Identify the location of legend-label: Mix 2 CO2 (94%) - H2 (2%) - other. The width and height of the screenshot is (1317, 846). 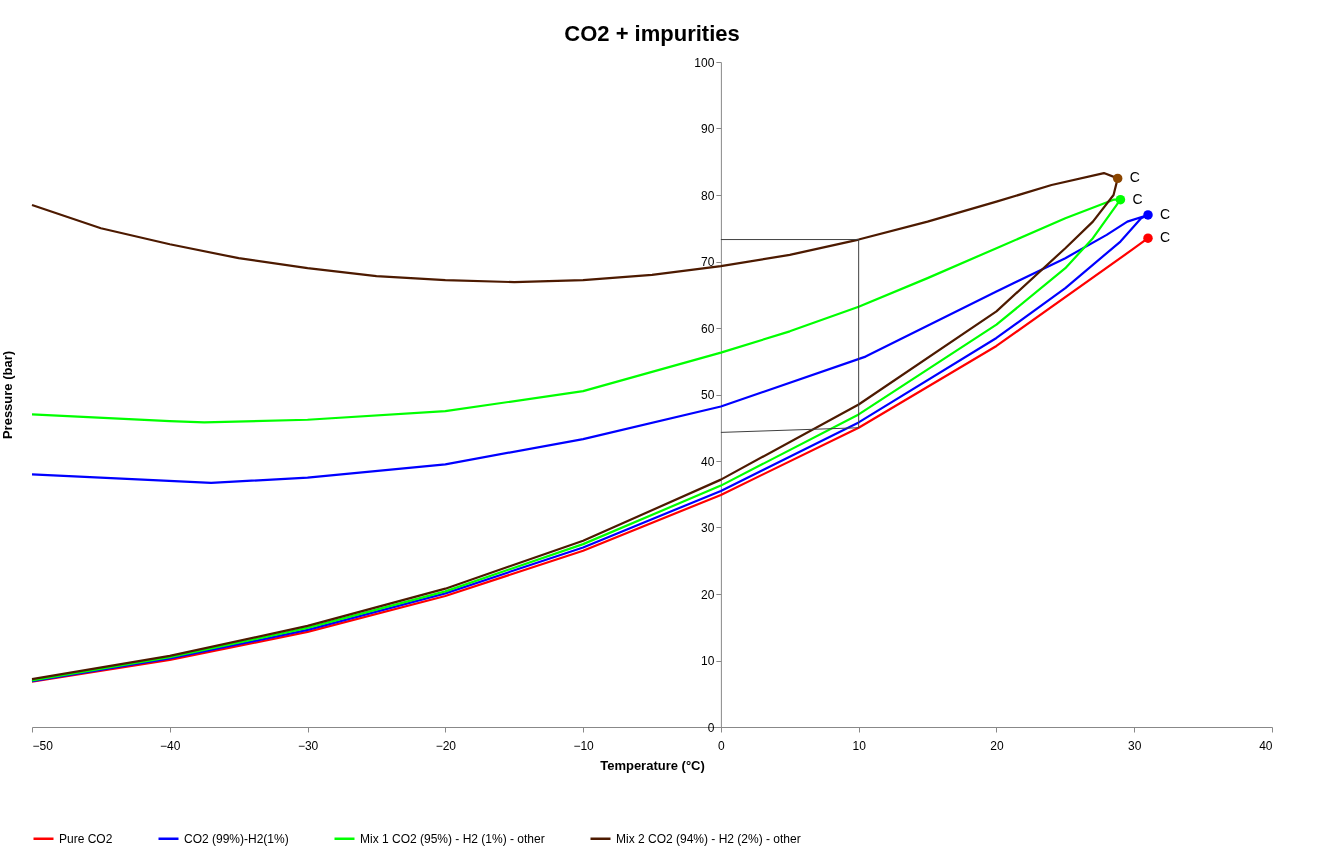
(708, 838).